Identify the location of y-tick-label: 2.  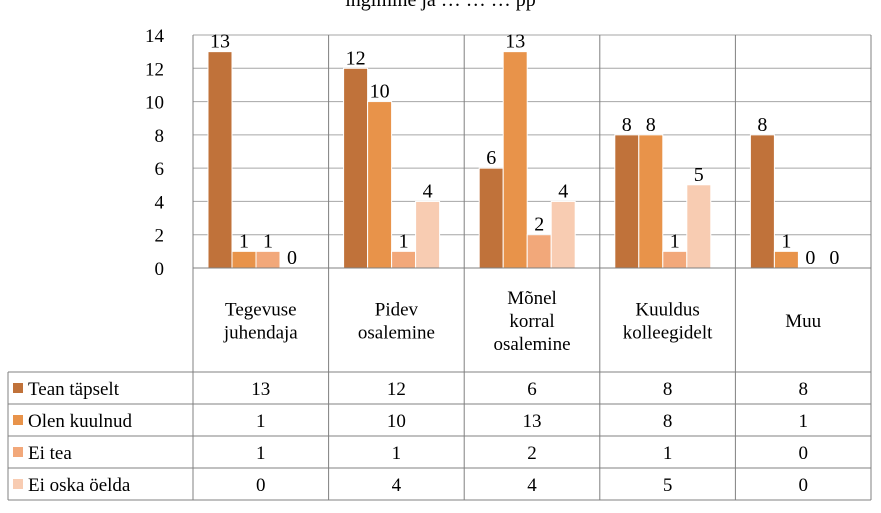
(160, 236).